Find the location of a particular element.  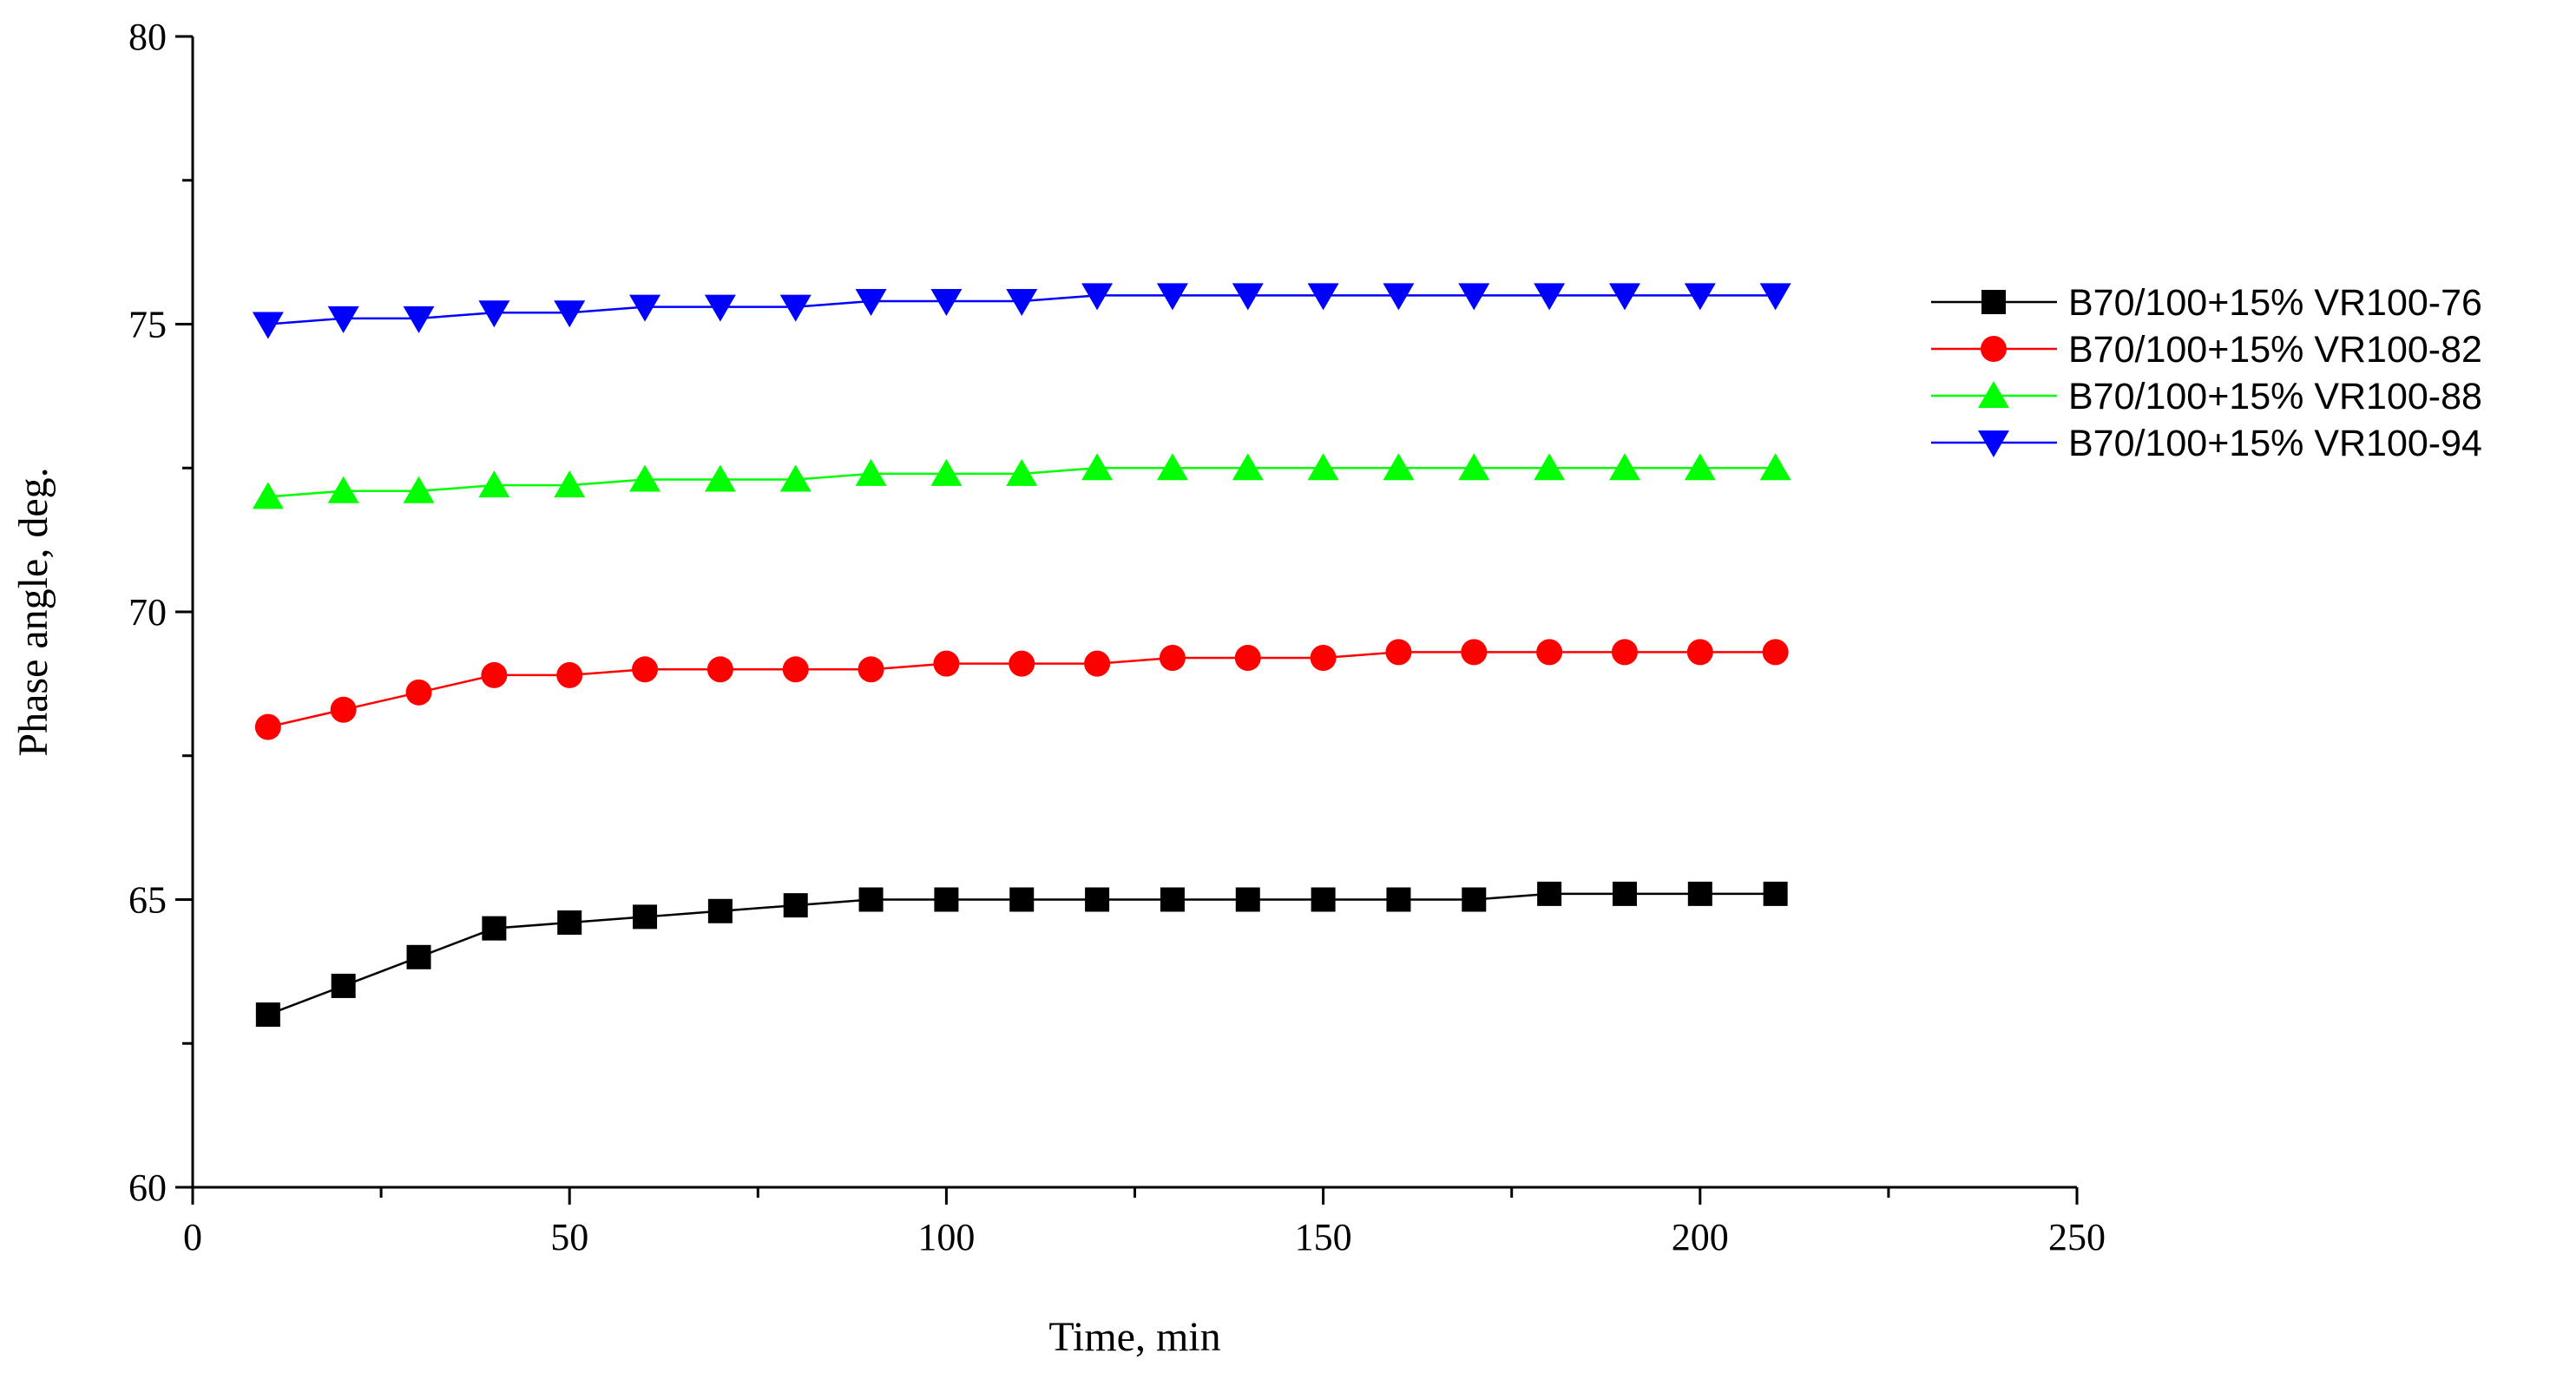

legend-label: B70/100+15% VR100-94 is located at coordinates (2275, 444).